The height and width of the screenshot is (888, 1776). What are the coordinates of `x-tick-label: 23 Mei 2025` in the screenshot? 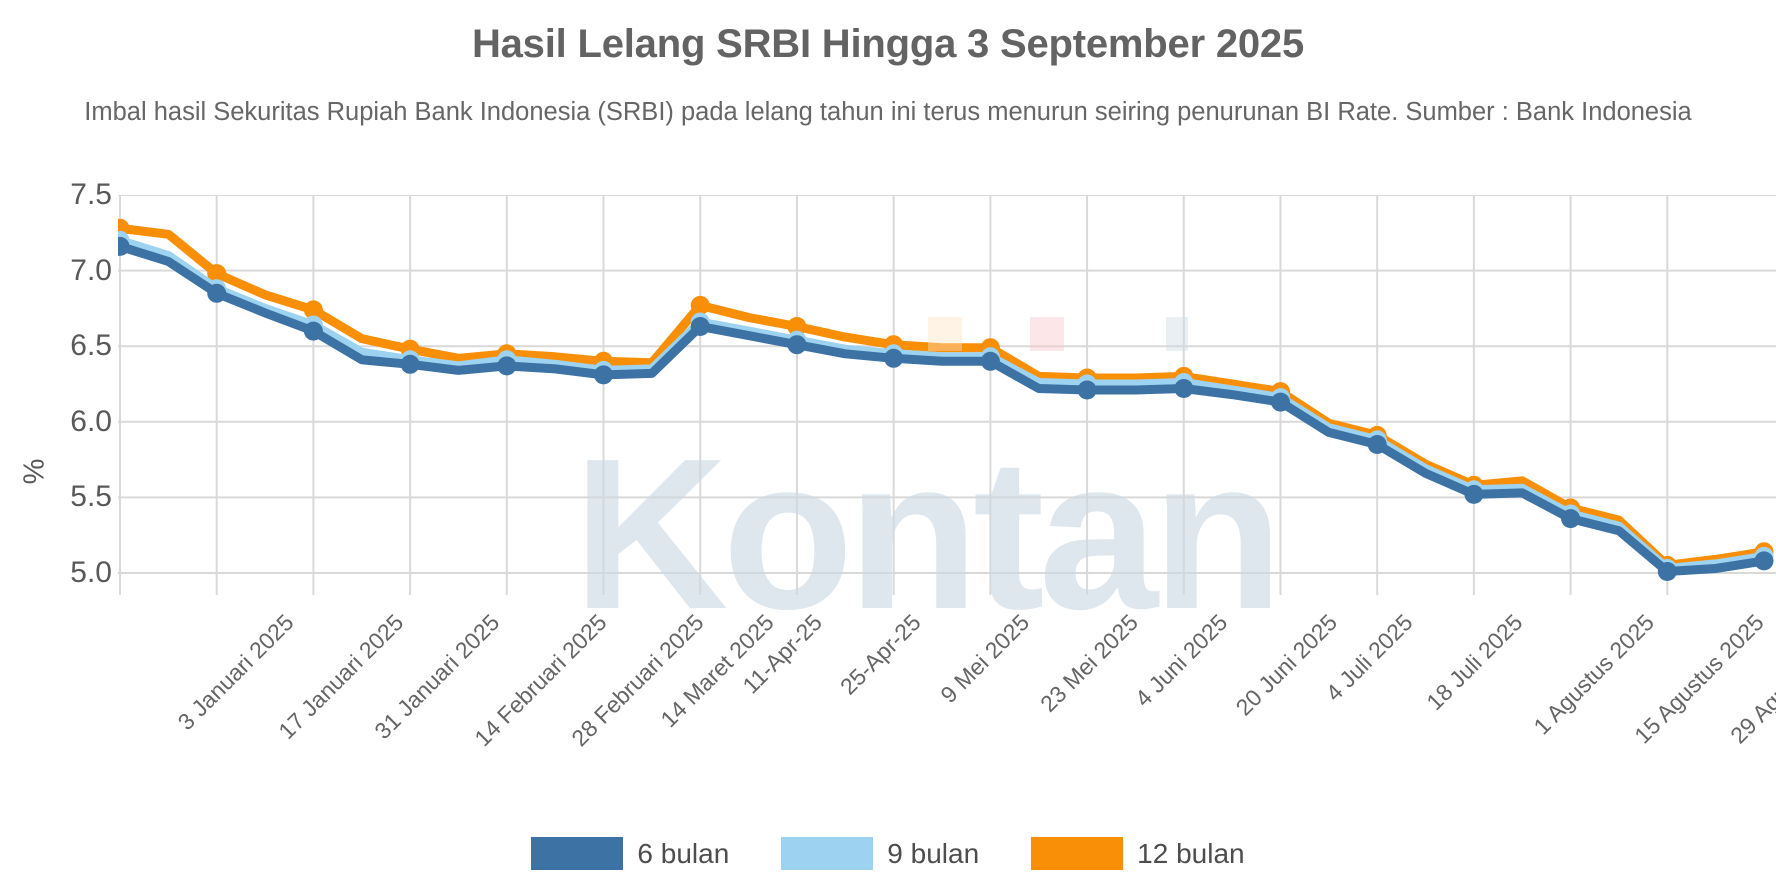 It's located at (1089, 663).